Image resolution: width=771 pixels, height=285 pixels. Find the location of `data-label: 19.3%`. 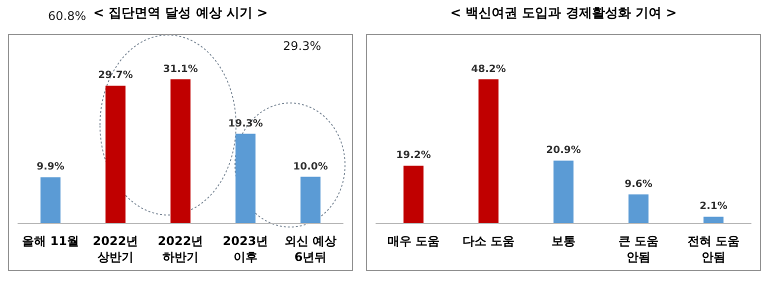

data-label: 19.3% is located at coordinates (245, 124).